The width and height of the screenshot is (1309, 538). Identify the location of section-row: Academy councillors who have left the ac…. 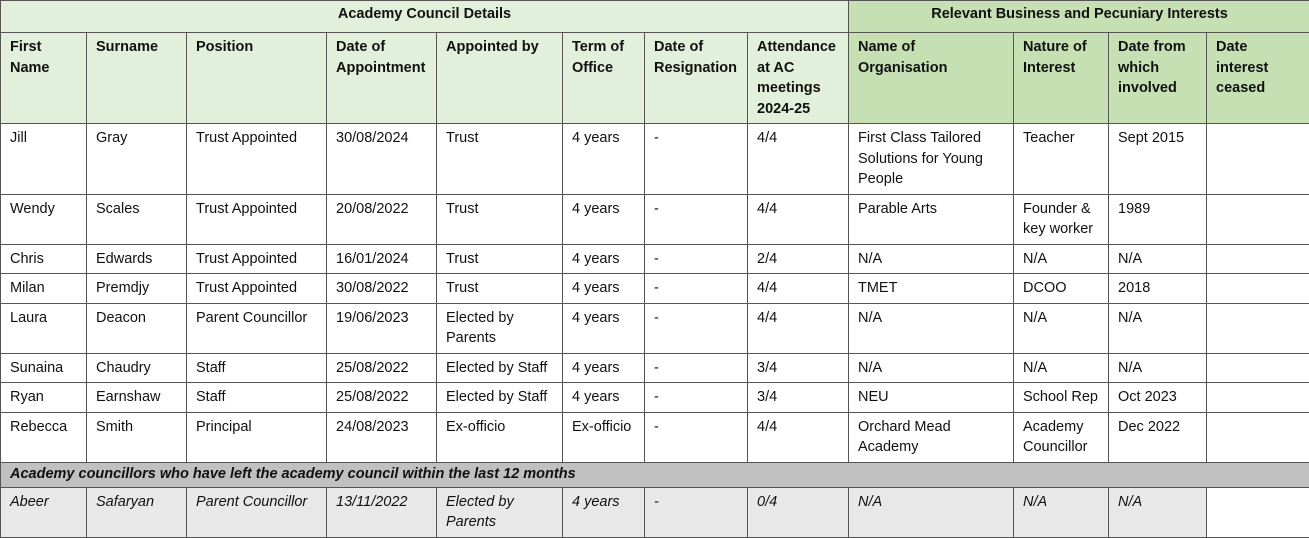
(655, 474).